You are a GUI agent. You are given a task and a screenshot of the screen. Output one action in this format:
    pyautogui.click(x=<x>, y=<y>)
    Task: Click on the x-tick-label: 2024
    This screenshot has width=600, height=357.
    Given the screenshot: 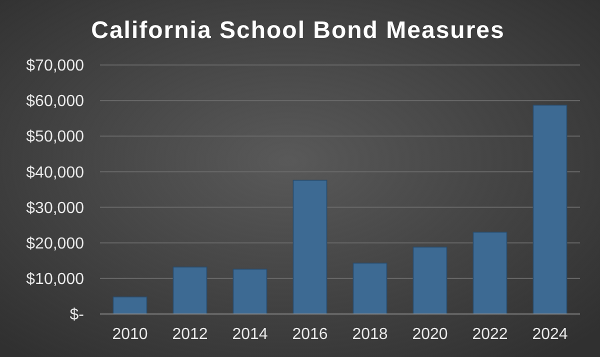 What is the action you would take?
    pyautogui.click(x=550, y=334)
    